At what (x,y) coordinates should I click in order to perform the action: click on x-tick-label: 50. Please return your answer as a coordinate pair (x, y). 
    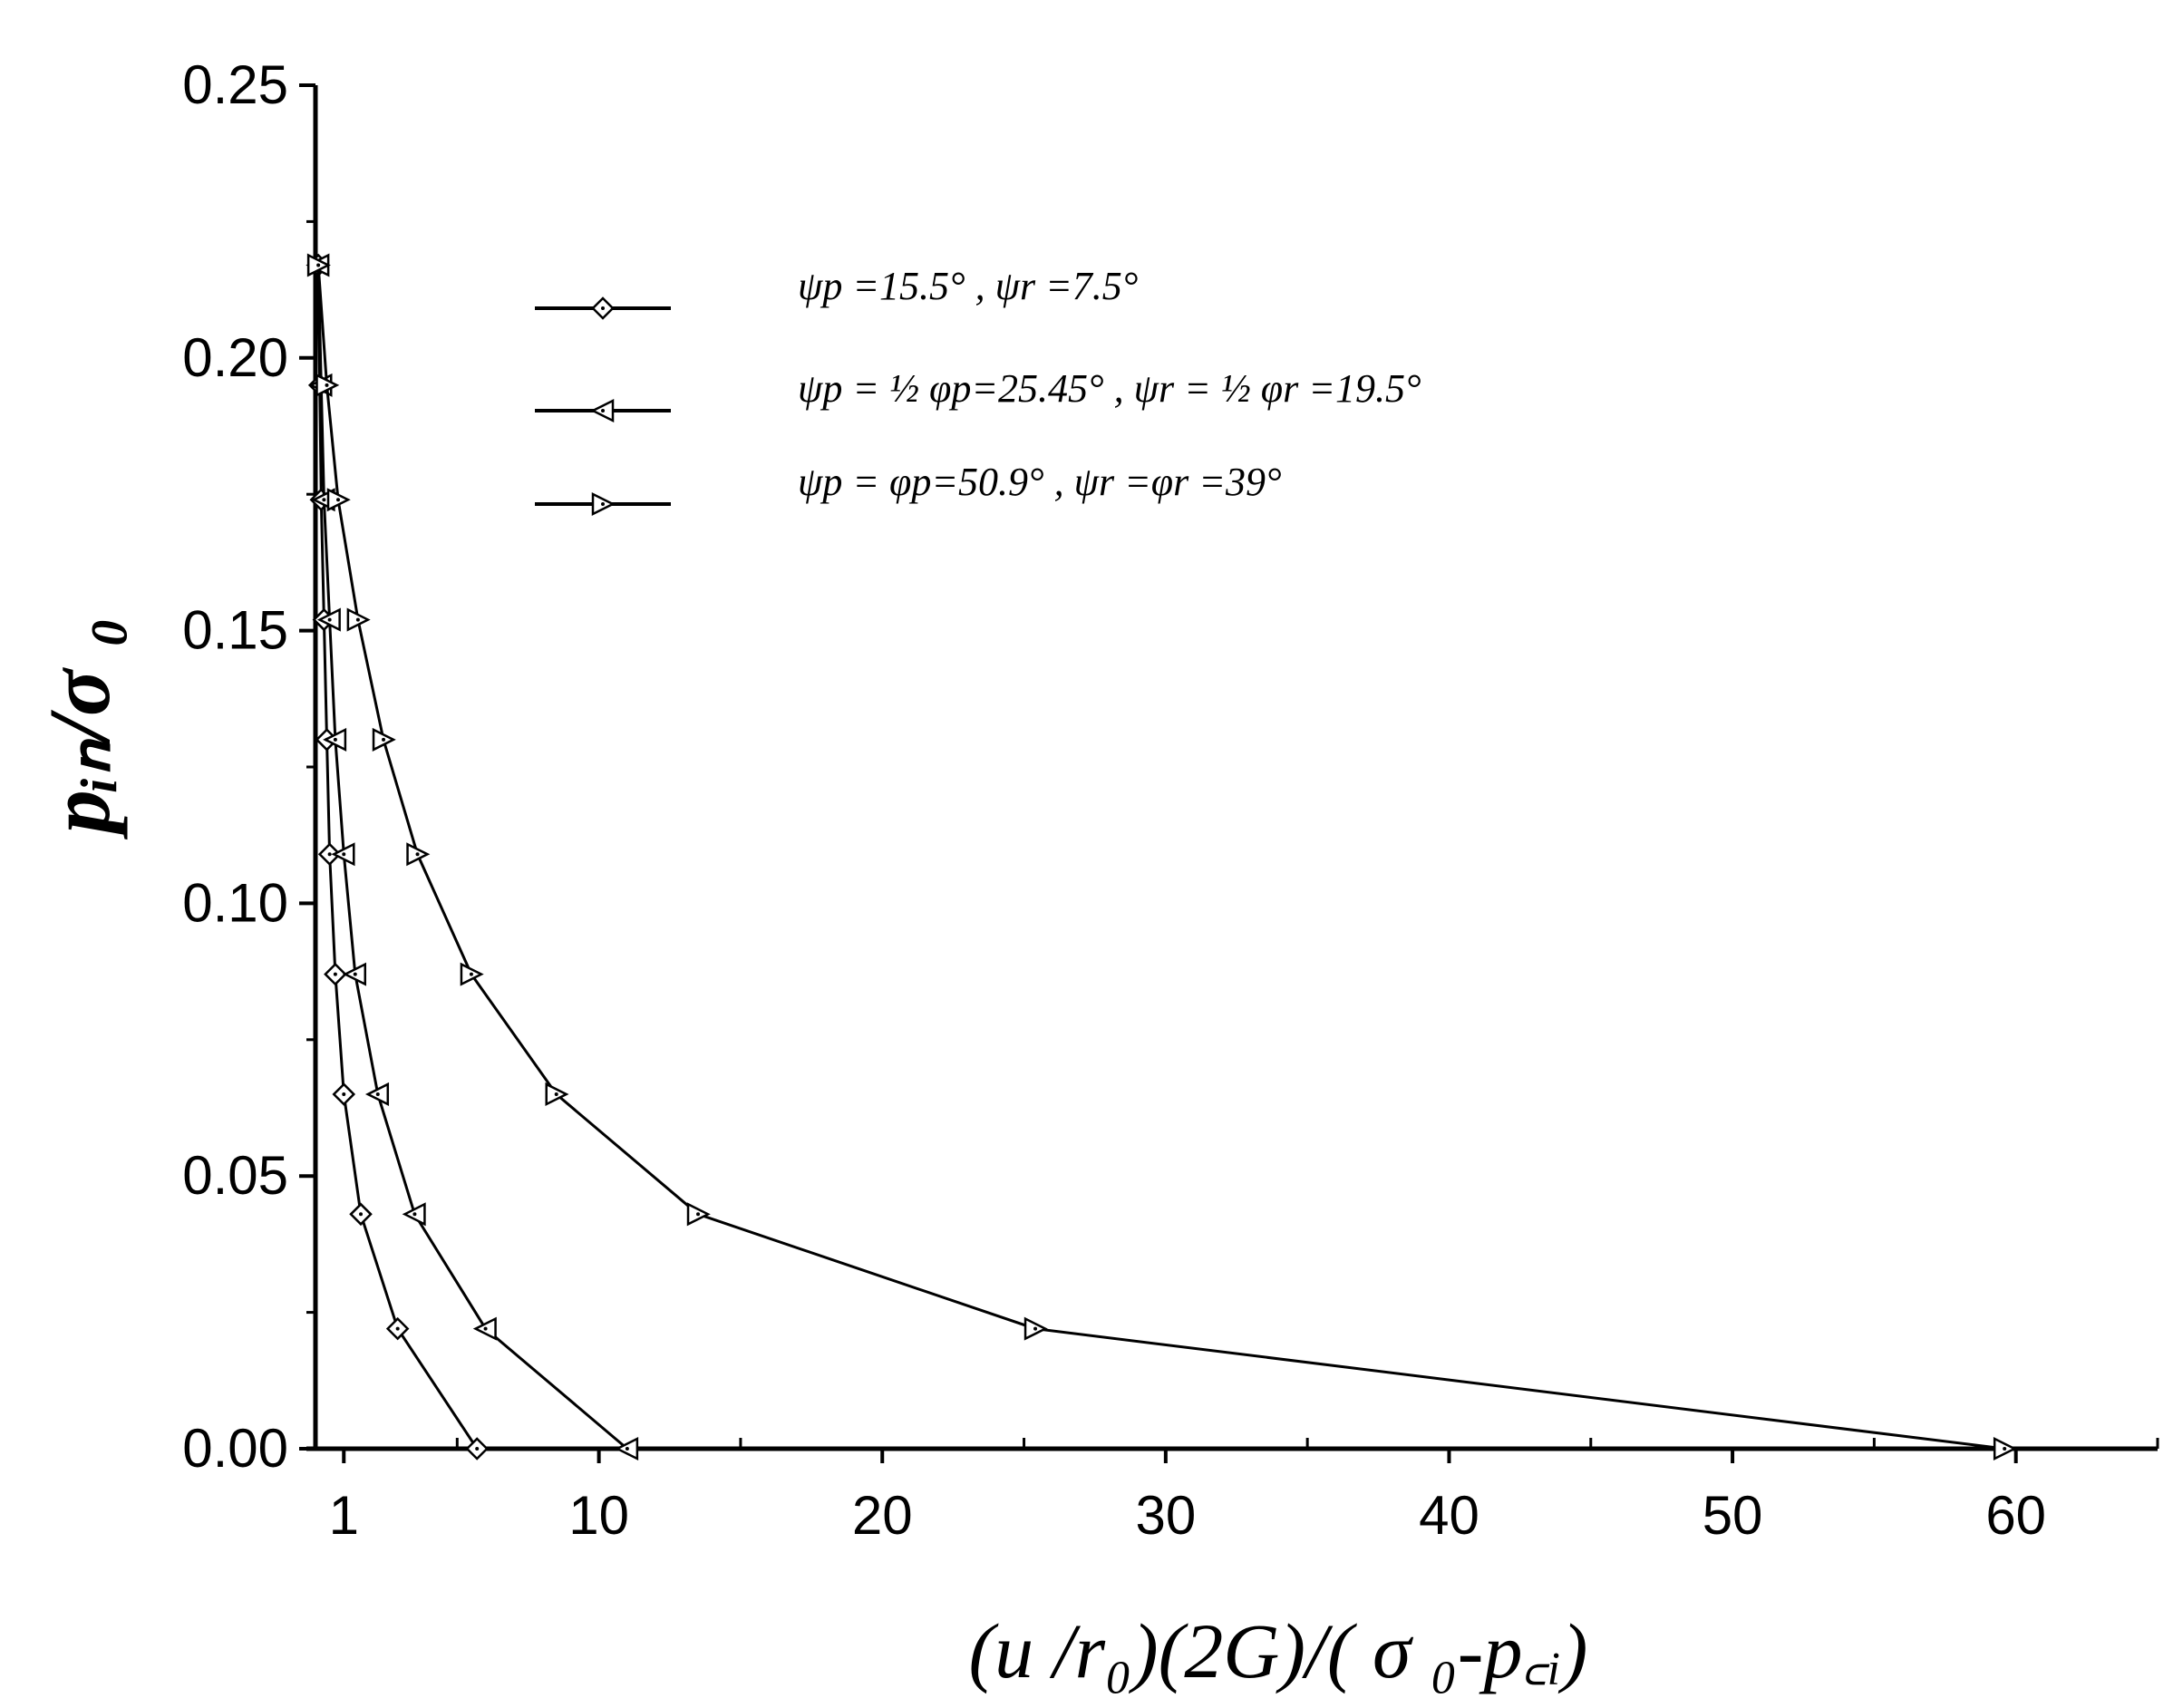
    Looking at the image, I should click on (1733, 1515).